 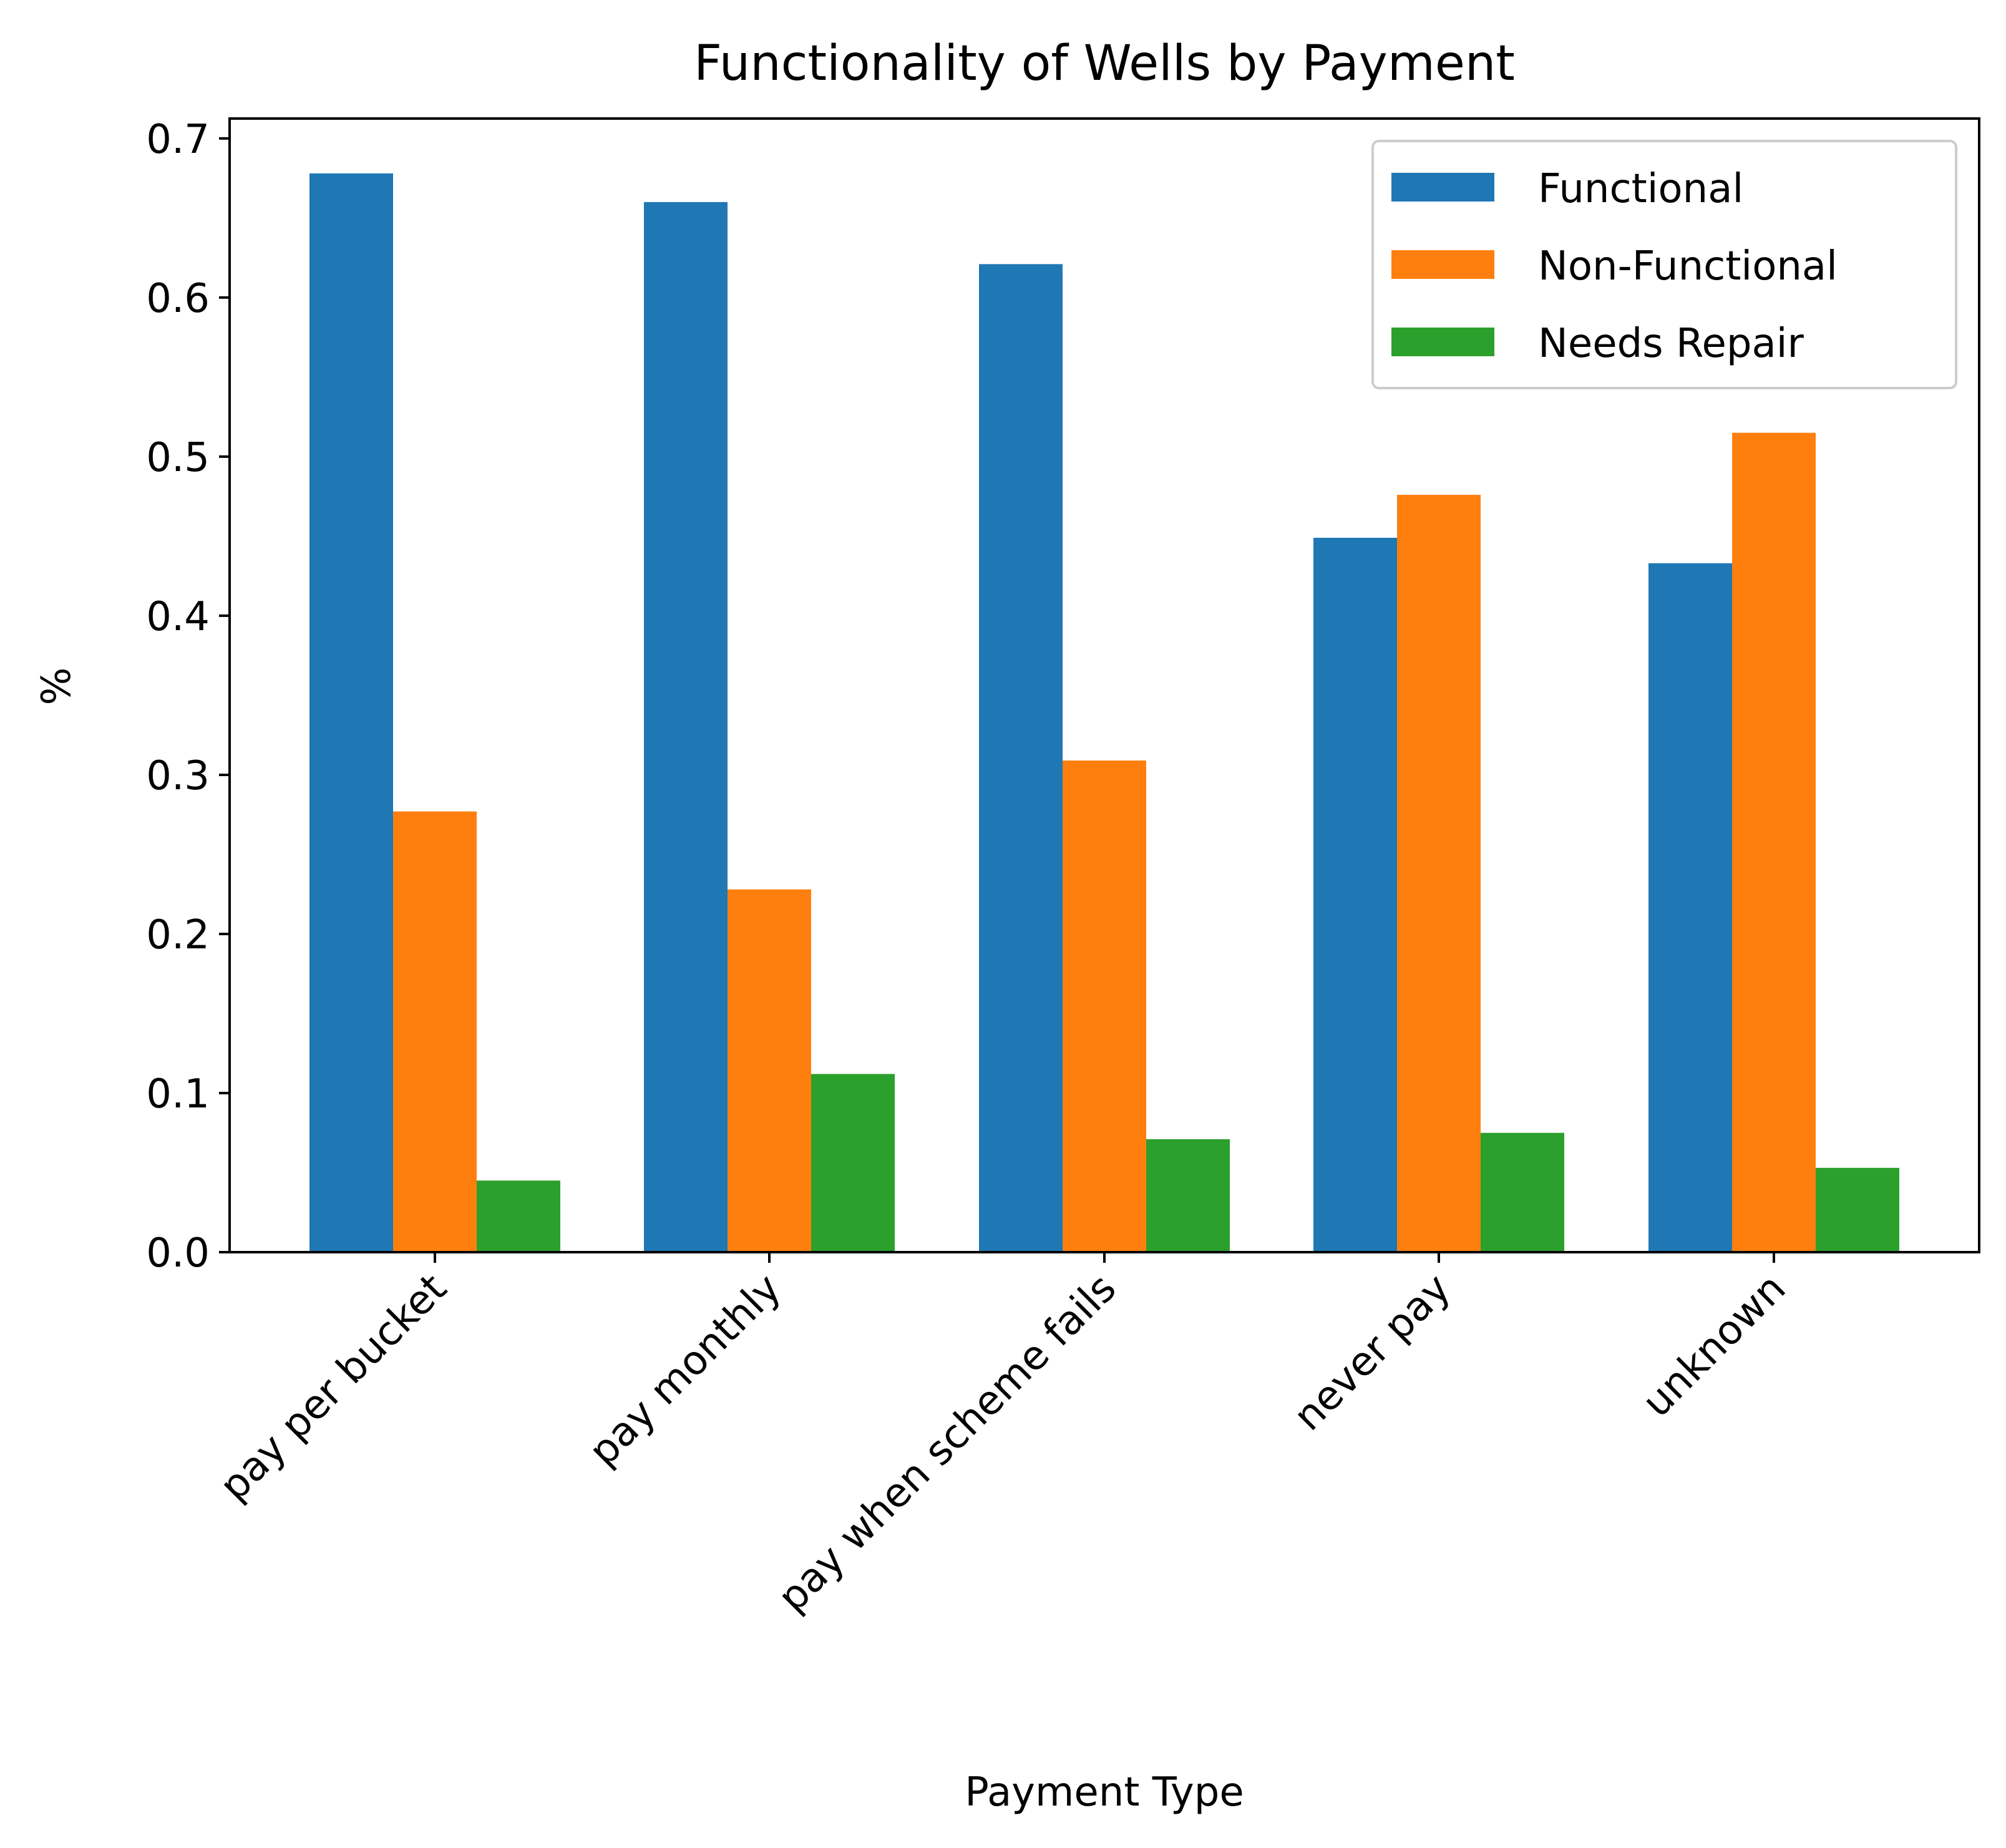 I want to click on y-tick-label: 0.1, so click(x=178, y=1094).